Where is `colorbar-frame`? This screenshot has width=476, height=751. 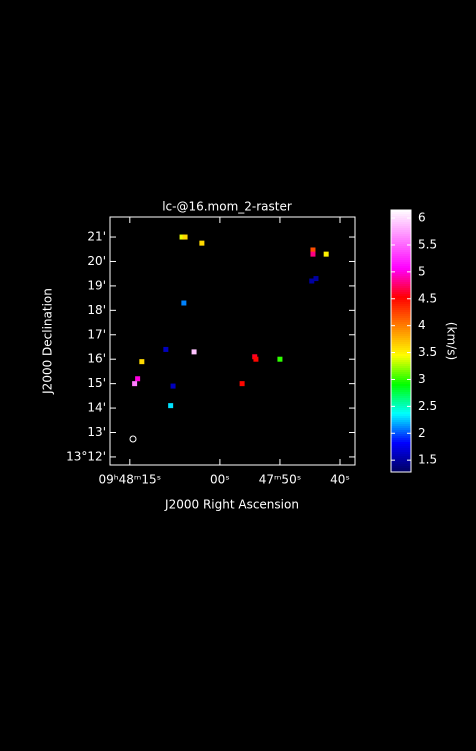
colorbar-frame is located at coordinates (401, 341).